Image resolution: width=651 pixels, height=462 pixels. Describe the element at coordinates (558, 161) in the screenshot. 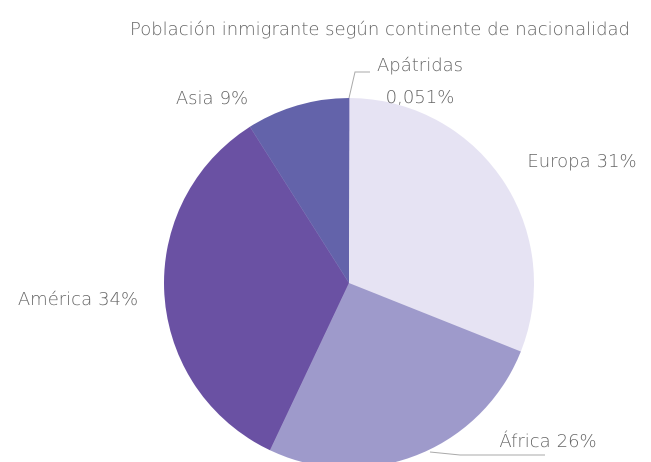

I see `slice-name: Europa` at that location.